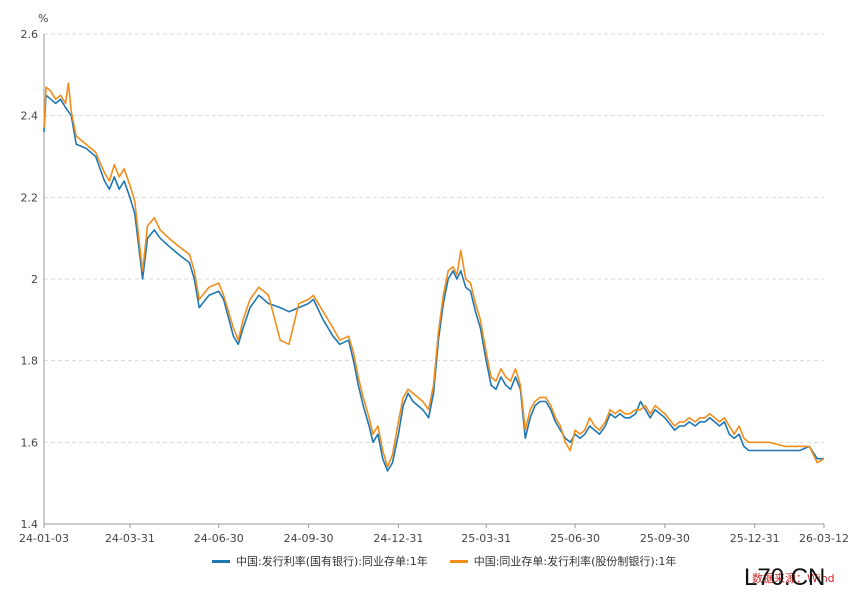 Image resolution: width=865 pixels, height=599 pixels. What do you see at coordinates (575, 561) in the screenshot?
I see `legend-label-series-2: 中国:同业存单:发行利率(股份制银行):1年` at bounding box center [575, 561].